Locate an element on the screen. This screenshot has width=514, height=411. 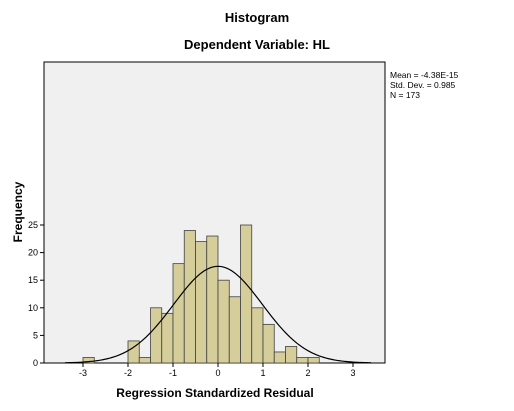
y-tick-label: 5 is located at coordinates (35, 335).